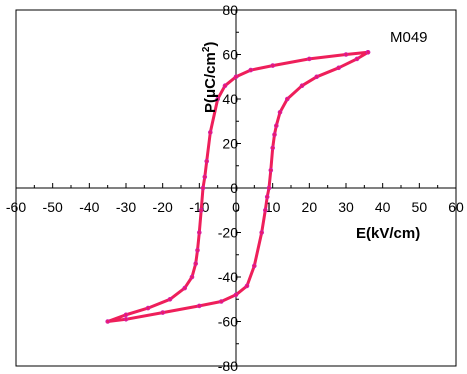 This screenshot has height=374, width=467. What do you see at coordinates (230, 10) in the screenshot?
I see `y-tick-label: 80` at bounding box center [230, 10].